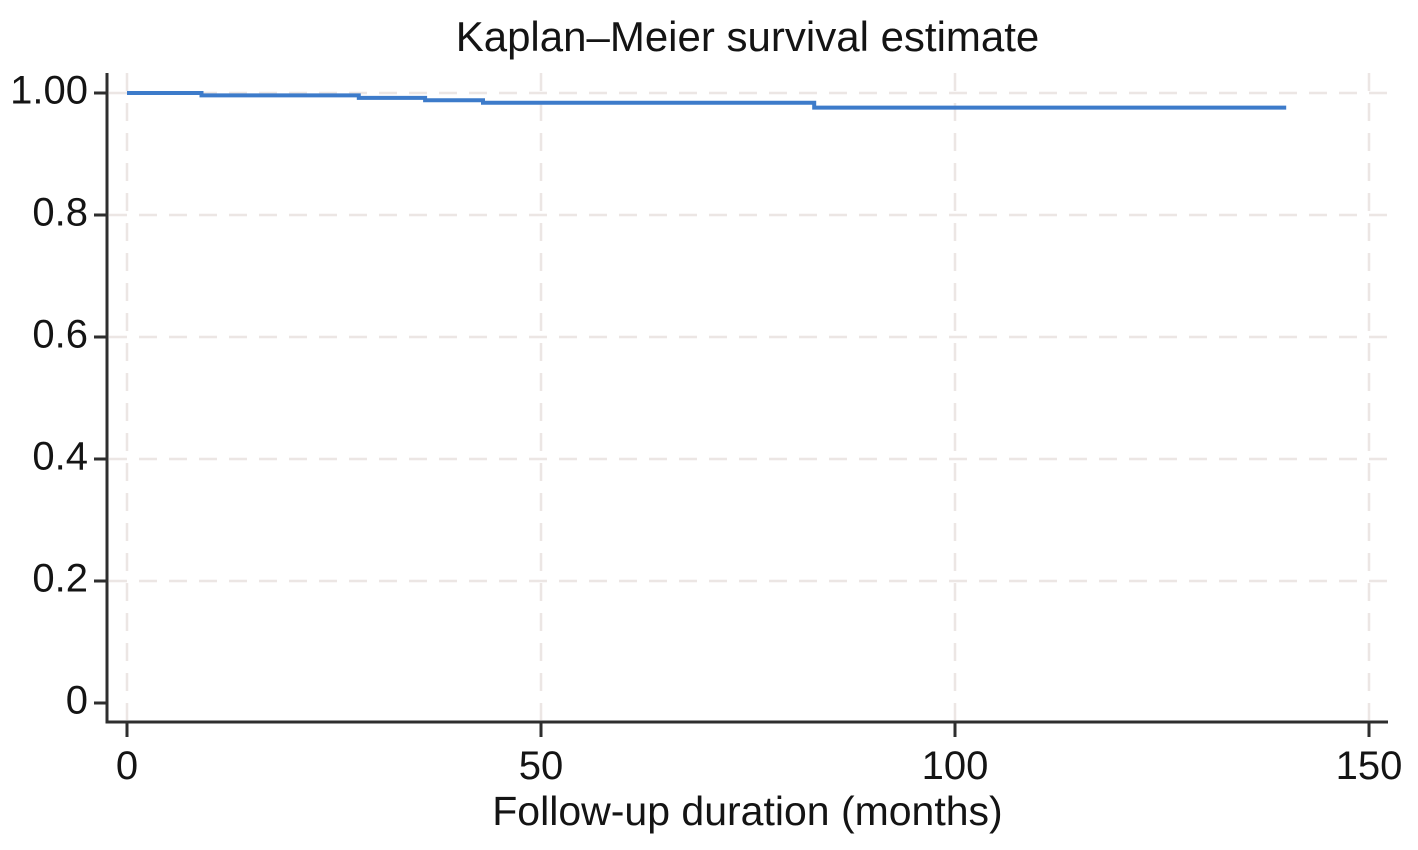  I want to click on y-tick-label: 0, so click(76, 700).